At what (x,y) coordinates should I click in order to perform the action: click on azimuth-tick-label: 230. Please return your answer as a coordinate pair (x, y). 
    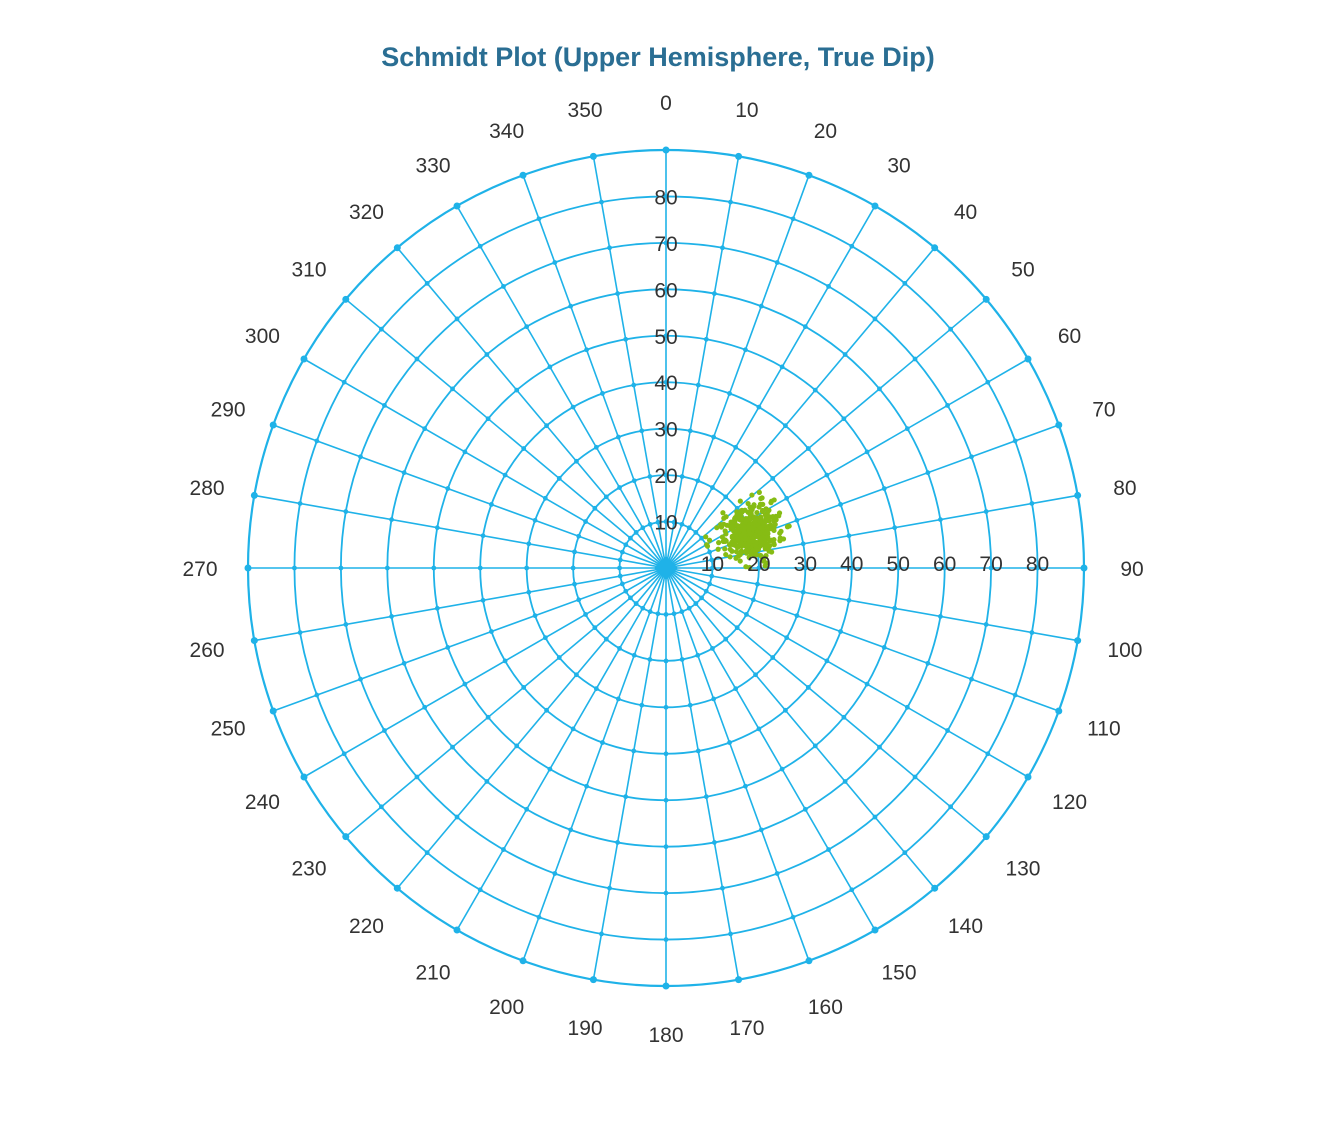
    Looking at the image, I should click on (308, 869).